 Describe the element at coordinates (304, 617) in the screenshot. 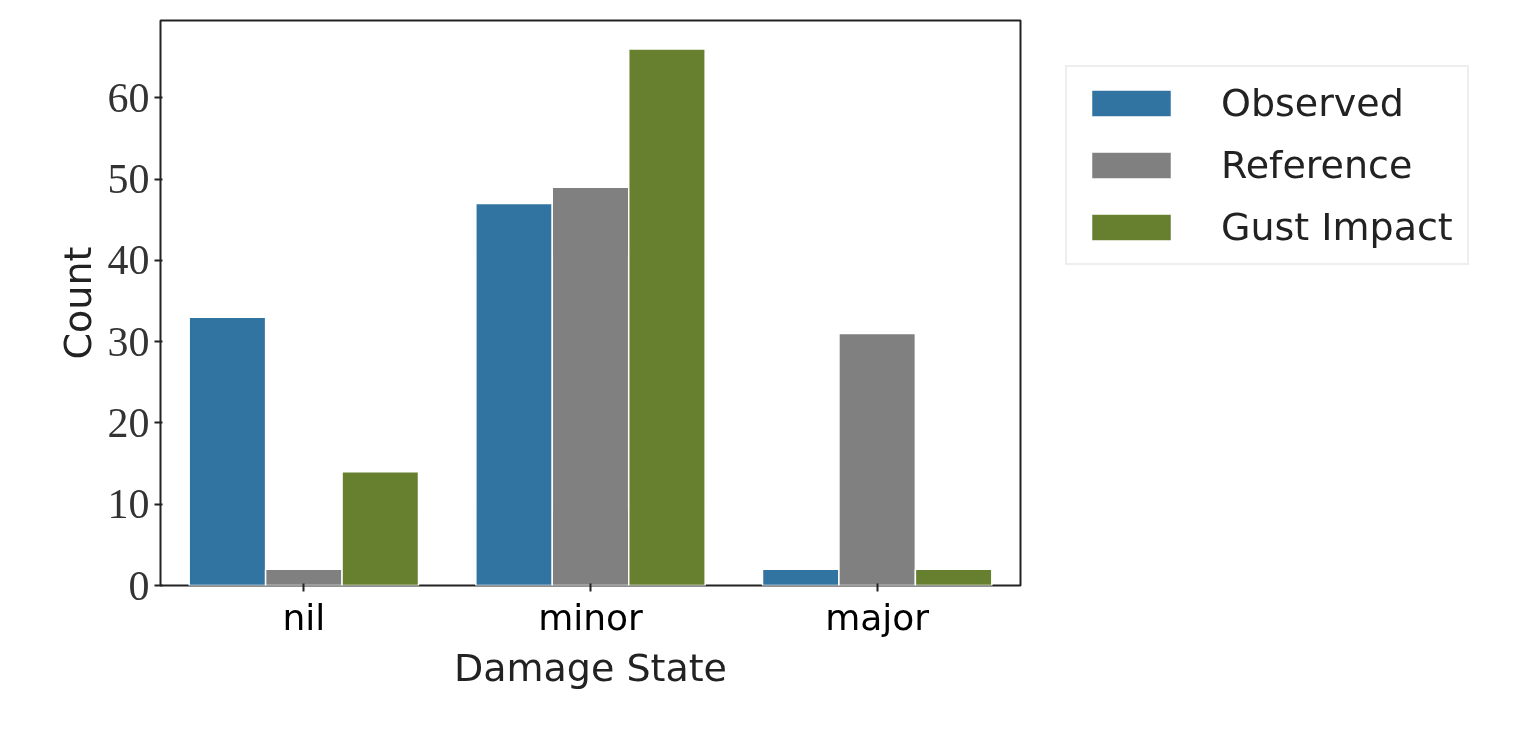

I see `x-tick-label: nil` at that location.